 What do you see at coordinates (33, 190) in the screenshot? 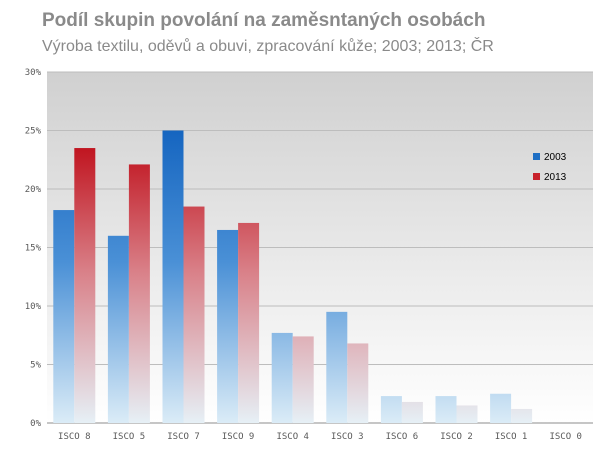
I see `y-tick-label: 20%` at bounding box center [33, 190].